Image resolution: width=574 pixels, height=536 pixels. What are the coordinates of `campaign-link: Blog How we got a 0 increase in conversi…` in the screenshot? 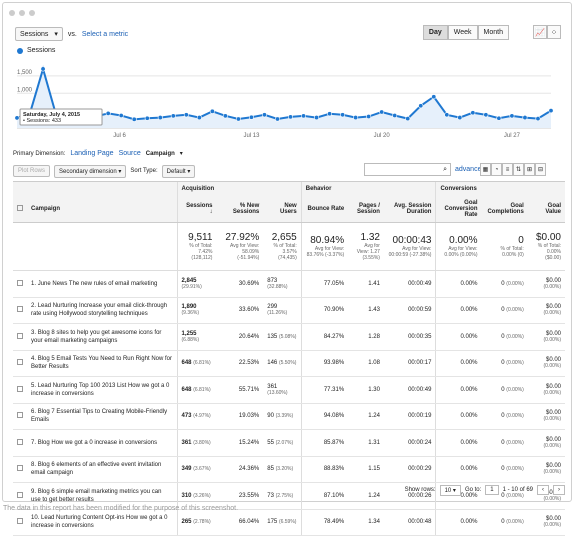 It's located at (97, 442).